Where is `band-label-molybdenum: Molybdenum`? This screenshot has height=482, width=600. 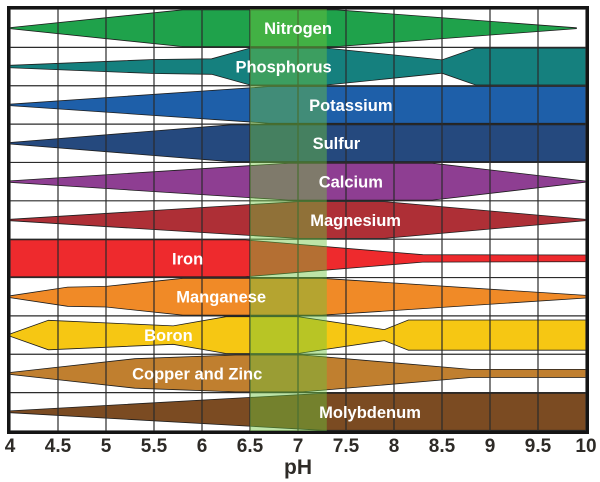 band-label-molybdenum: Molybdenum is located at coordinates (370, 413).